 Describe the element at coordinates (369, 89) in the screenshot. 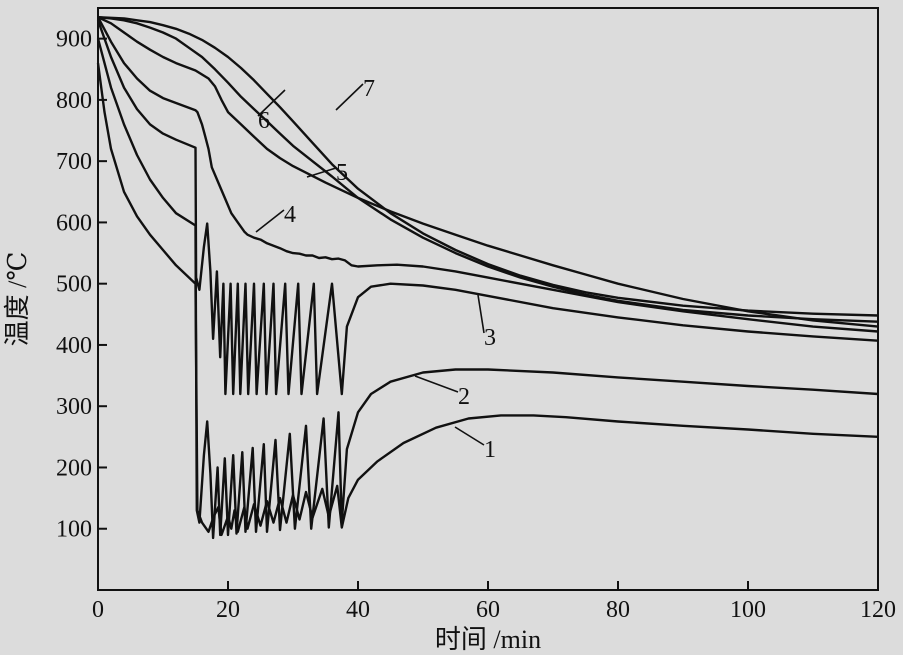

I see `curve-label-7: 7` at that location.